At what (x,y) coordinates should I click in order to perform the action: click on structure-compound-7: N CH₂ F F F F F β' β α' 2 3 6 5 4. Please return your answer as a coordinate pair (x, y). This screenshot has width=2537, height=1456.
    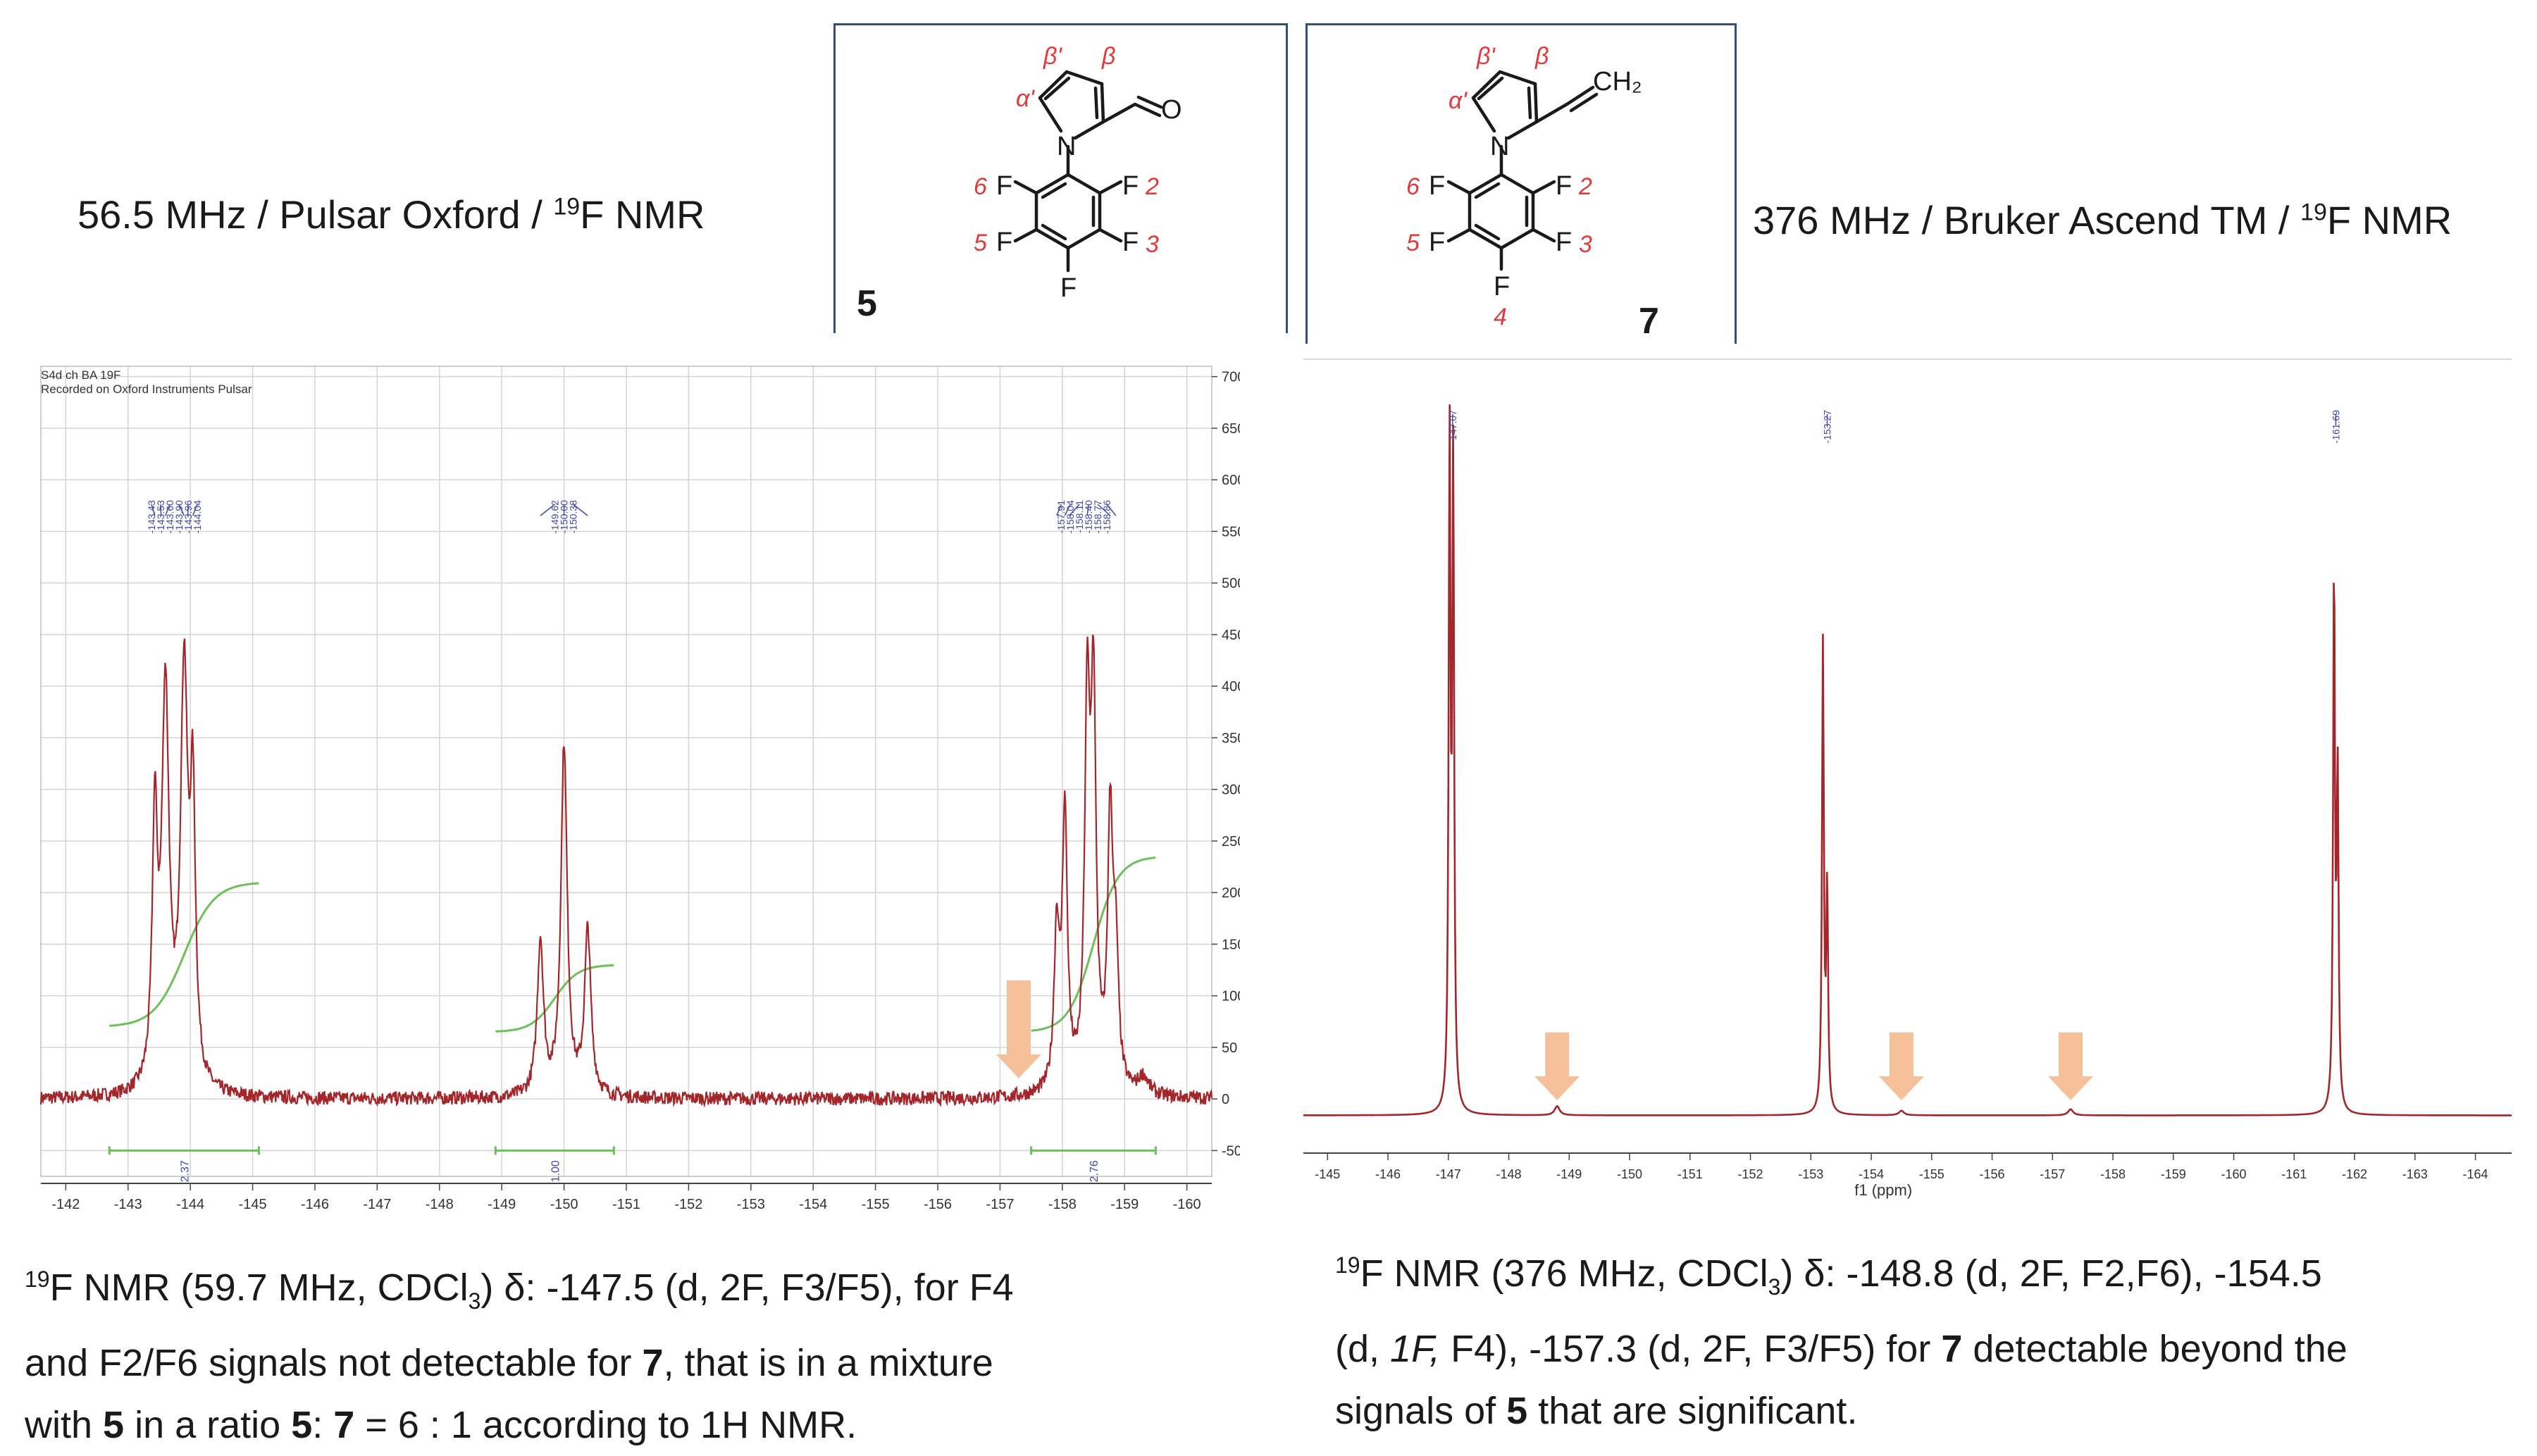
    Looking at the image, I should click on (1521, 184).